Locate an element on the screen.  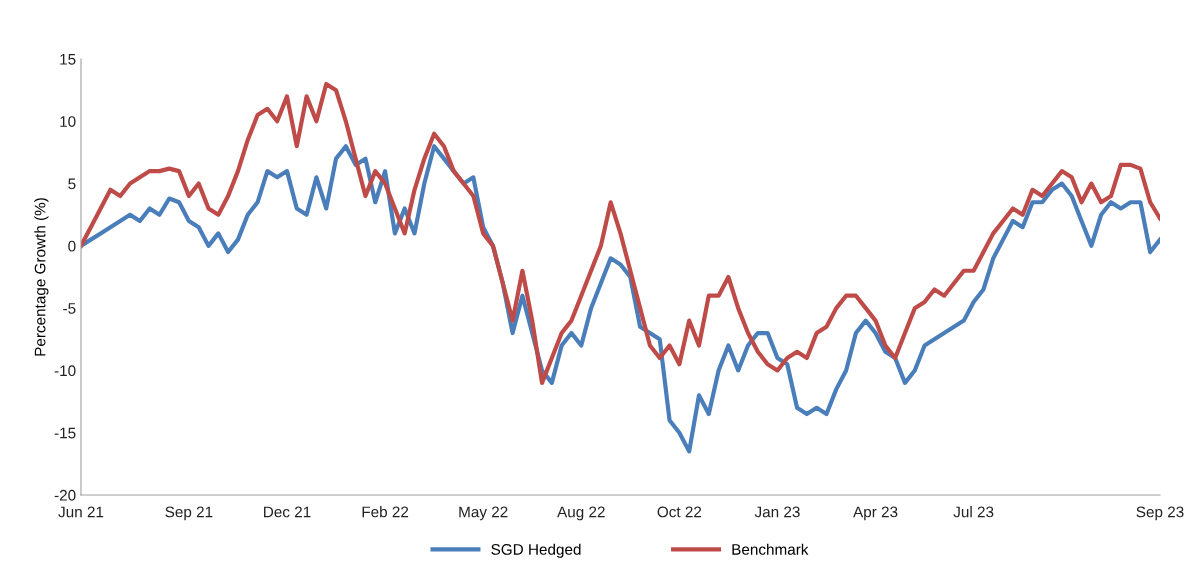
y-tick-label: 15 is located at coordinates (68, 59).